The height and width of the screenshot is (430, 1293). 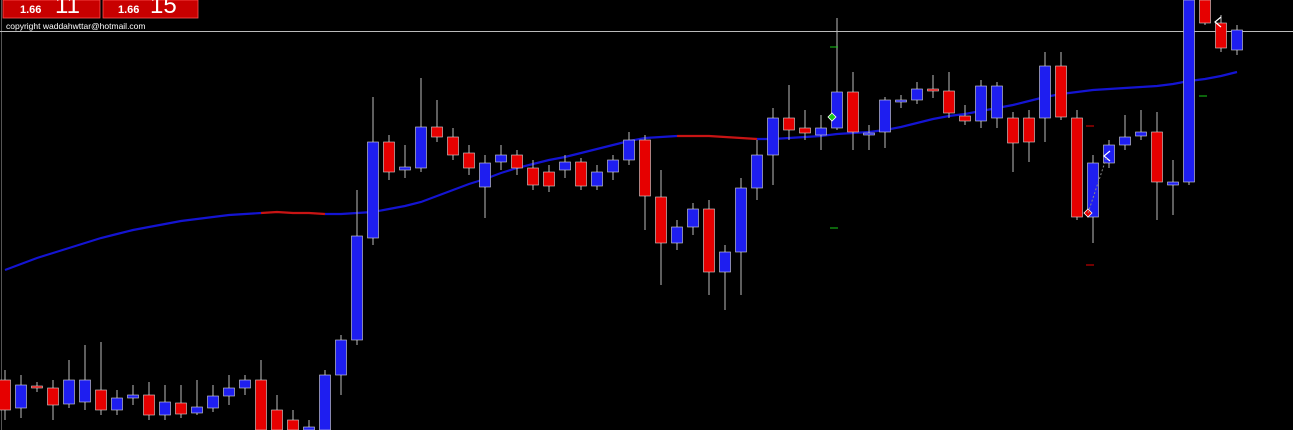 I want to click on signal-diamond, so click(x=832, y=117).